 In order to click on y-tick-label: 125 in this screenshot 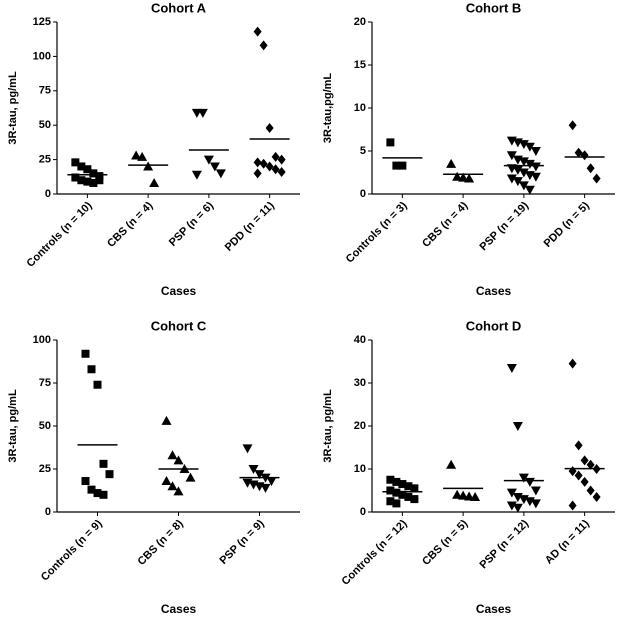, I will do `click(42, 22)`.